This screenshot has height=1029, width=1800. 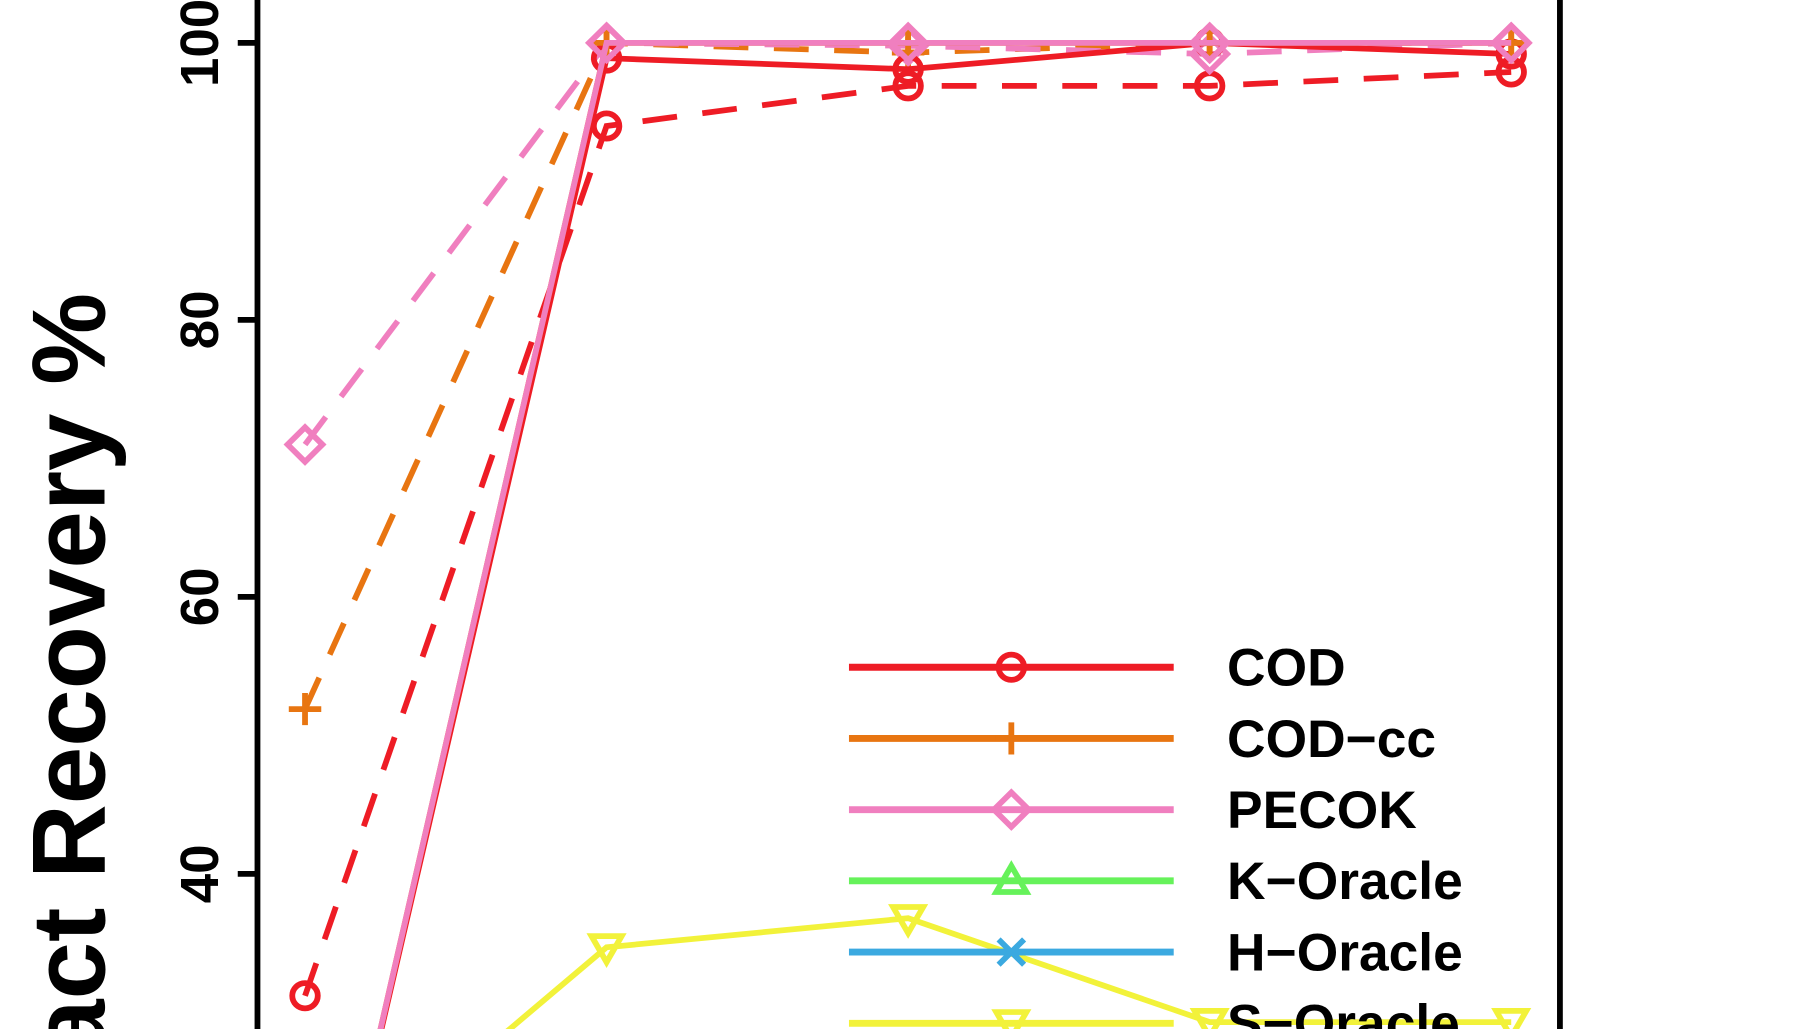 What do you see at coordinates (1331, 739) in the screenshot?
I see `legend-label: COD−cc` at bounding box center [1331, 739].